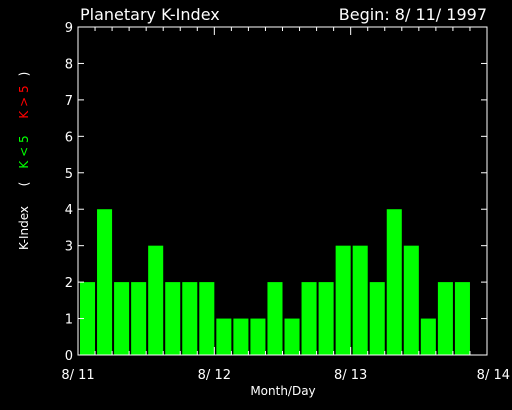  Describe the element at coordinates (69, 137) in the screenshot. I see `y-tick-label-6: 6` at that location.